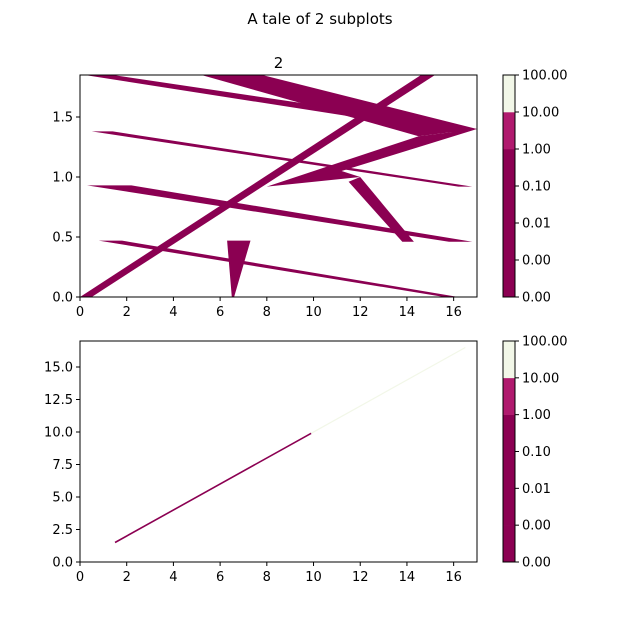 The width and height of the screenshot is (640, 636). Describe the element at coordinates (62, 530) in the screenshot. I see `y-tick-label: 2.5` at that location.